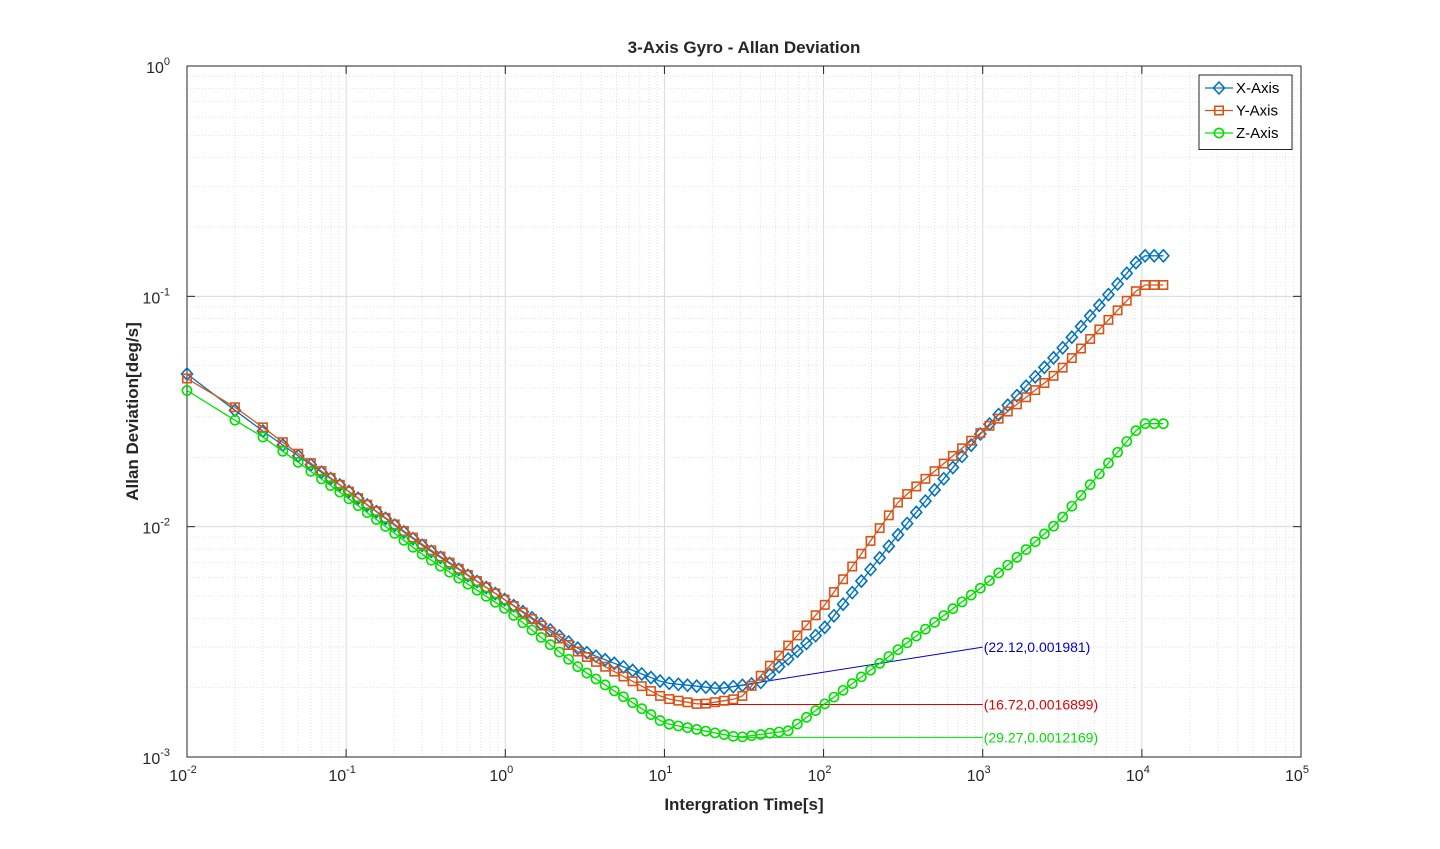 Image resolution: width=1440 pixels, height=849 pixels. What do you see at coordinates (1245, 112) in the screenshot?
I see `legend: X-Axis Y-Axis Z-Axis` at bounding box center [1245, 112].